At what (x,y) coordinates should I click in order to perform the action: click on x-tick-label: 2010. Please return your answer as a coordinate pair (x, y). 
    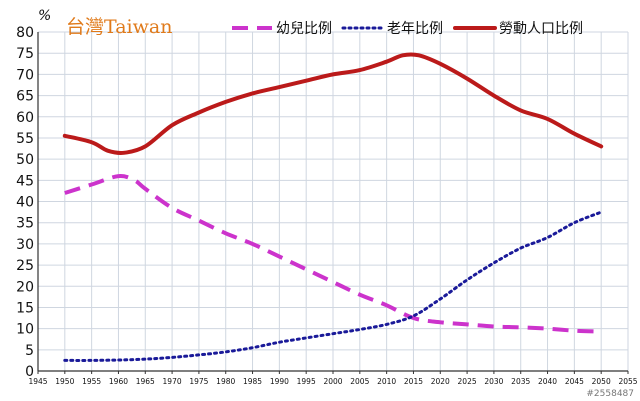
    Looking at the image, I should click on (386, 381).